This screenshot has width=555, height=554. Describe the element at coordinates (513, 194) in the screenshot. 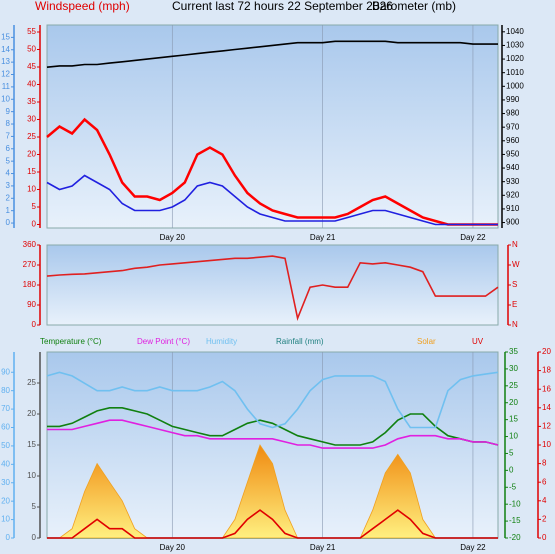

I see `y-tick-label: 920` at that location.